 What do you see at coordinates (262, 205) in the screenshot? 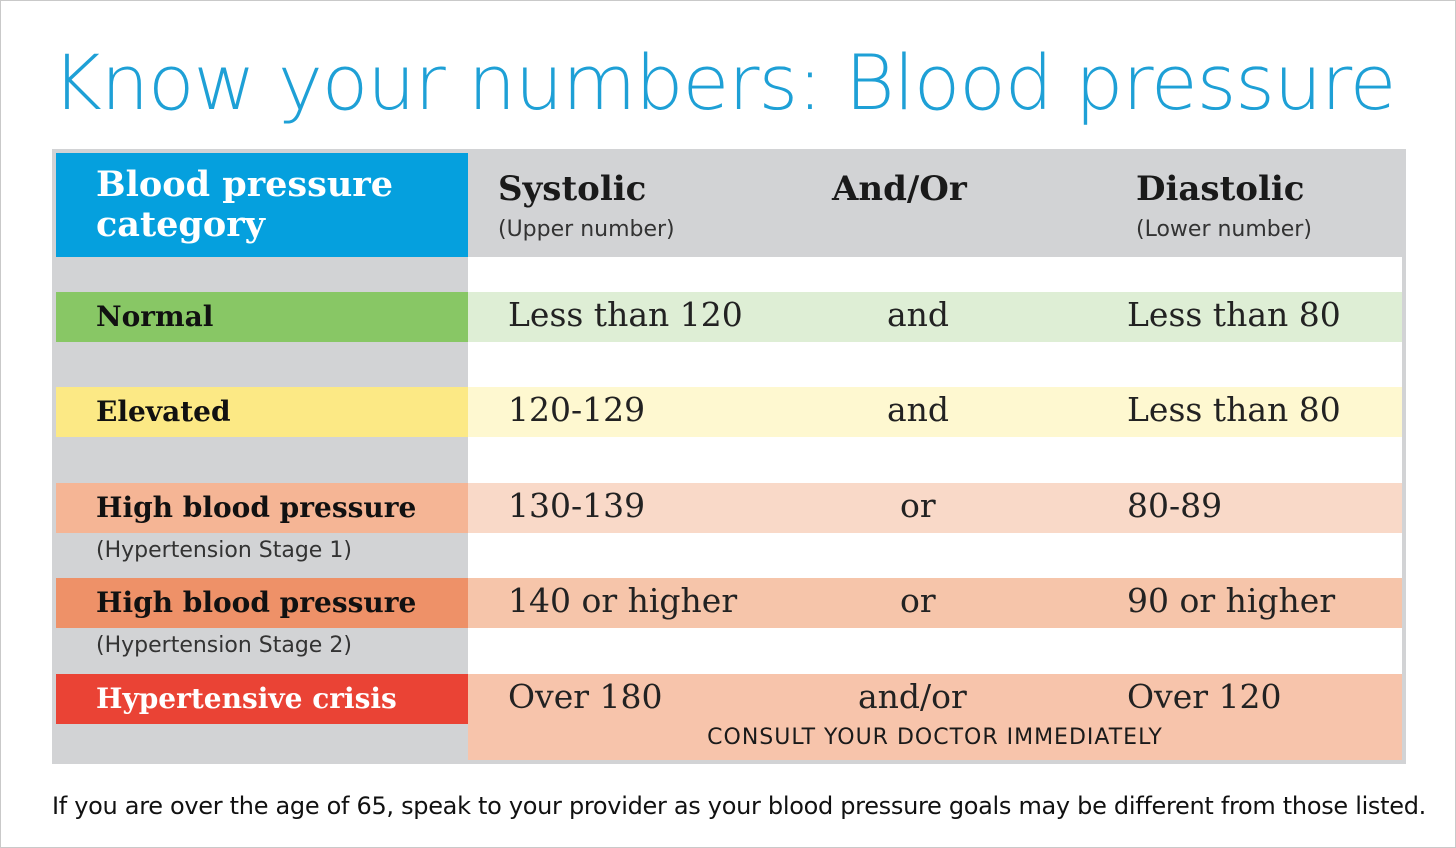
I see `category-header: Blood pressure category` at bounding box center [262, 205].